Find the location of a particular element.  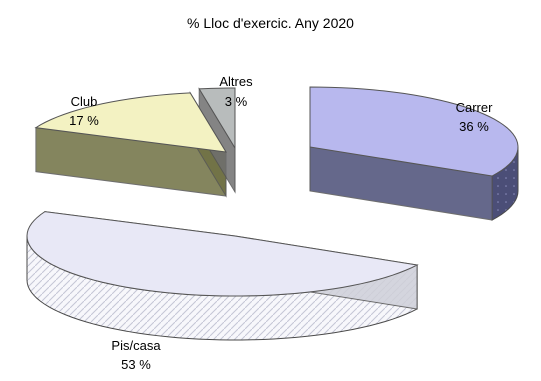

slice-label-altres: Altres is located at coordinates (236, 81).